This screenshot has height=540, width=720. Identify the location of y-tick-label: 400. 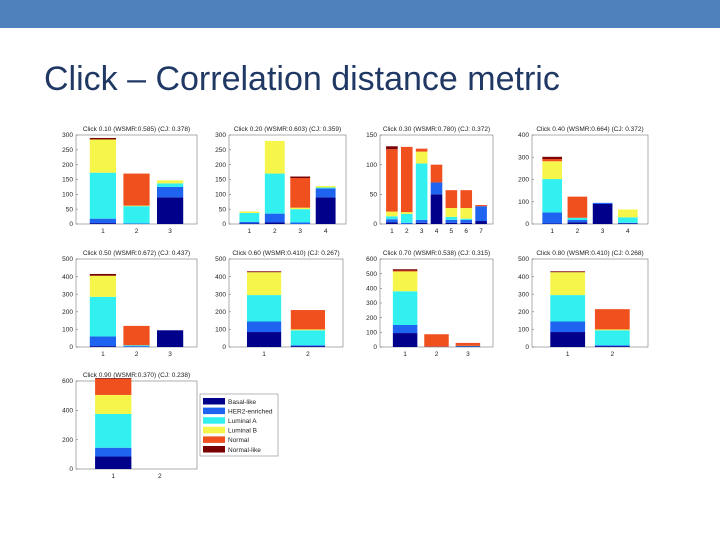
(67, 277).